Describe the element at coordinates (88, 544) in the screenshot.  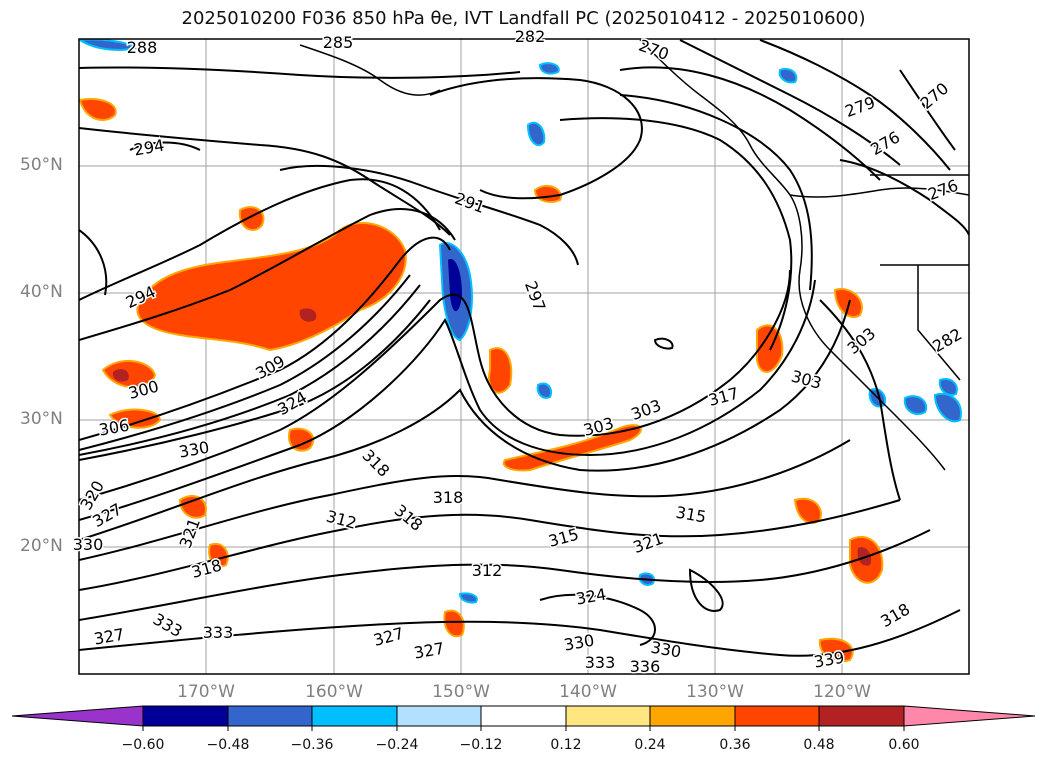
I see `contour-label: 330` at that location.